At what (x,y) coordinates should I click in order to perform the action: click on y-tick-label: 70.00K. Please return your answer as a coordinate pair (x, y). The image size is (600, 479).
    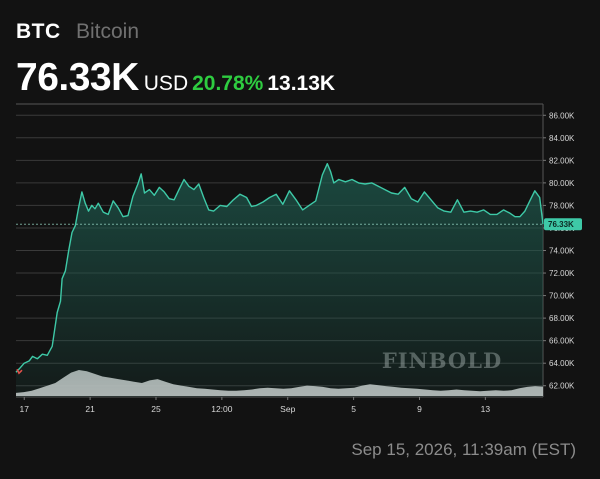
    Looking at the image, I should click on (562, 296).